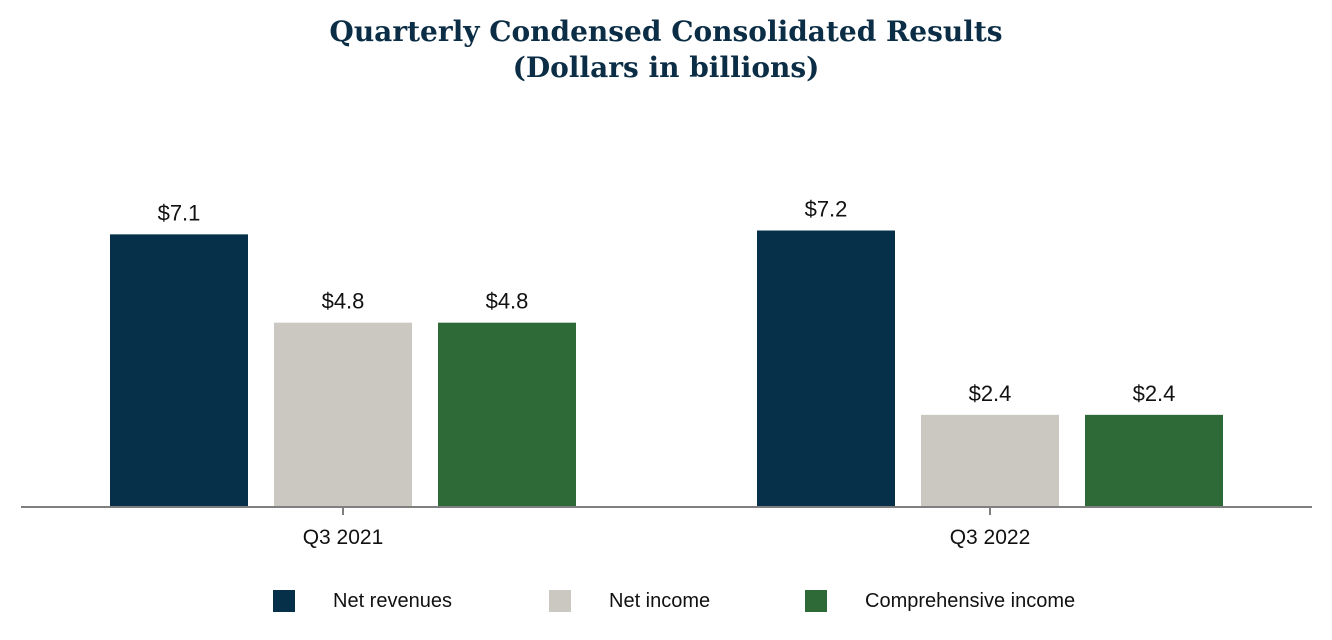 Image resolution: width=1332 pixels, height=640 pixels. What do you see at coordinates (660, 600) in the screenshot?
I see `legend-label: Net income` at bounding box center [660, 600].